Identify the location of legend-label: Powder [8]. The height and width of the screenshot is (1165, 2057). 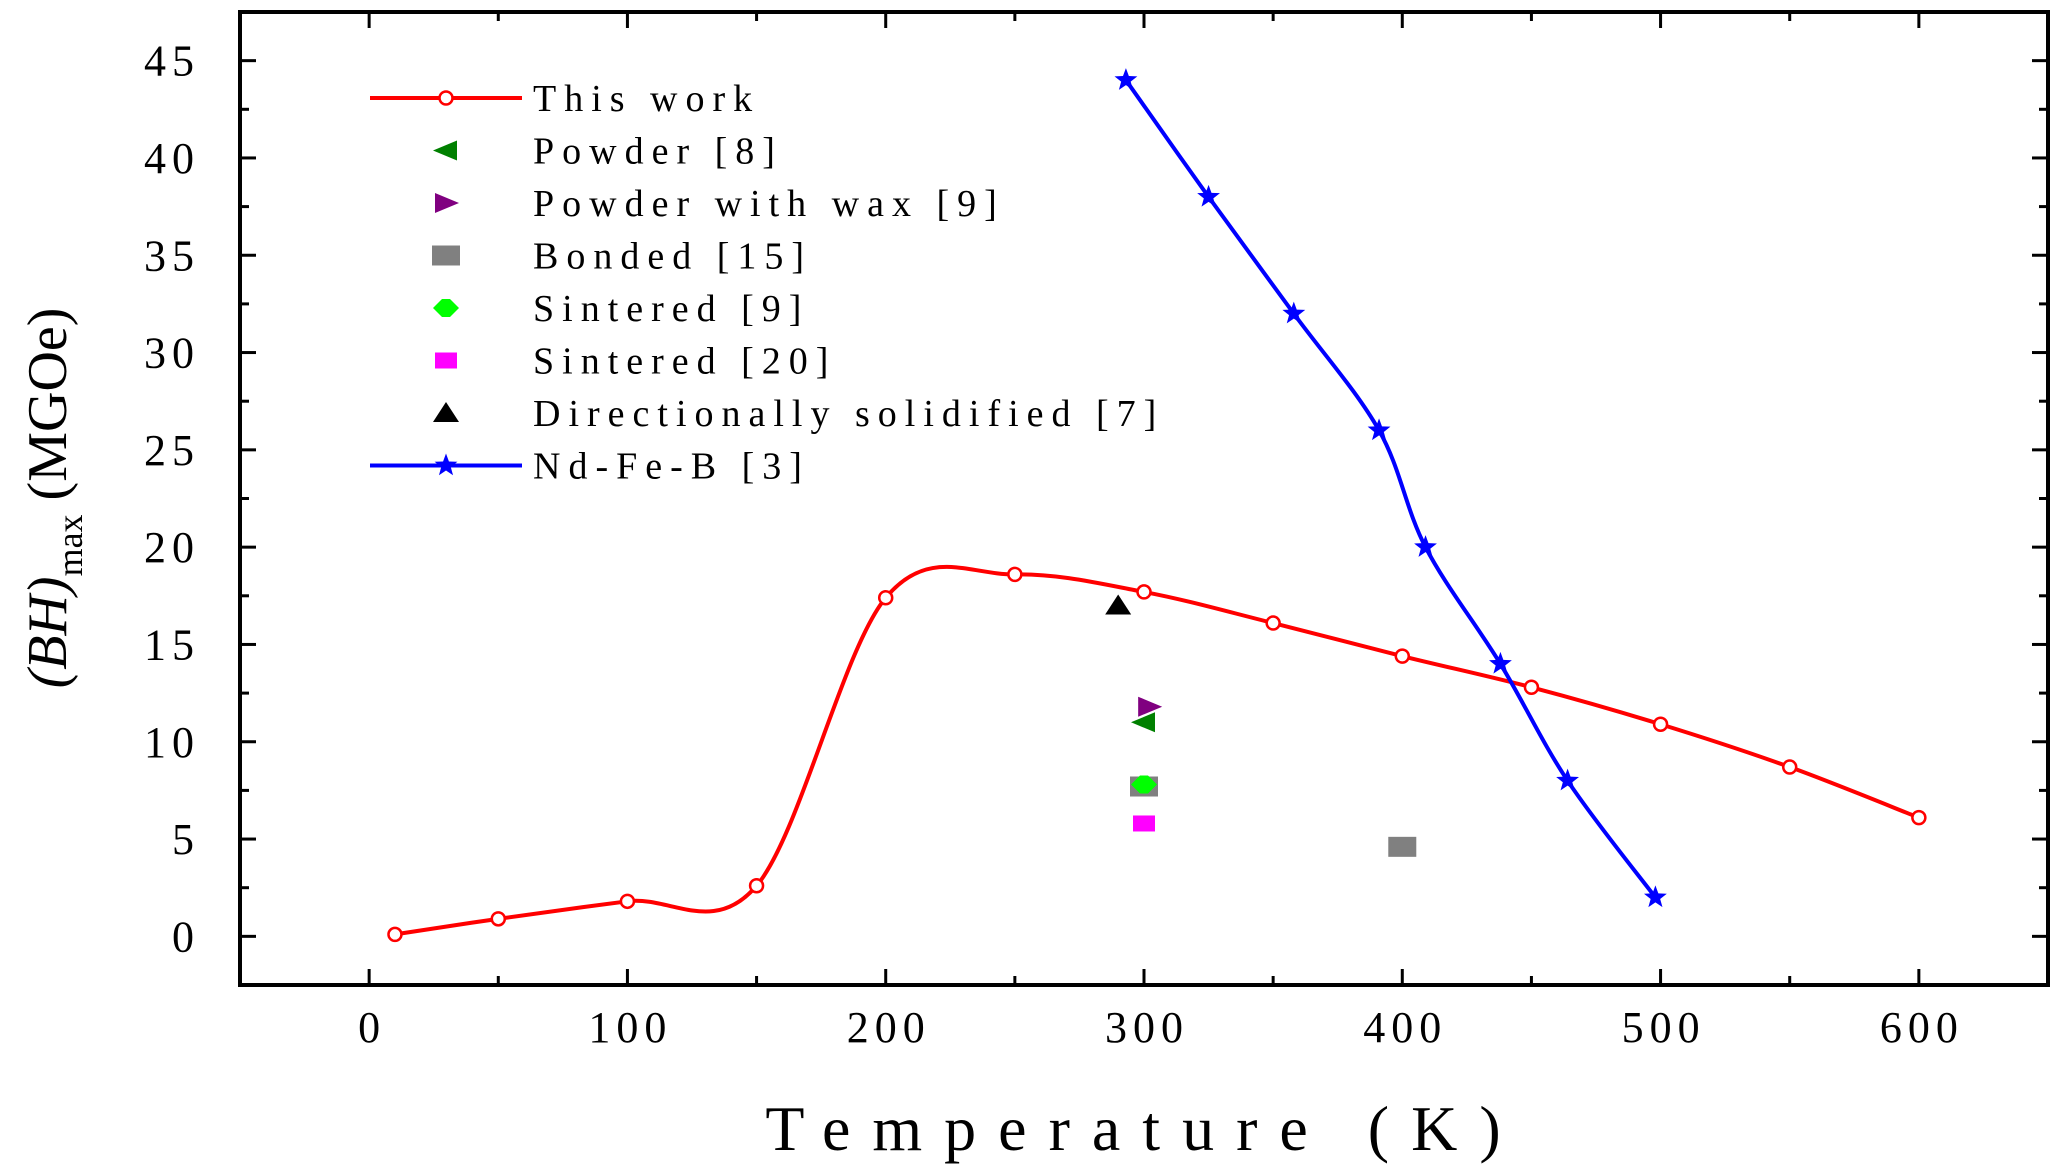
(658, 152).